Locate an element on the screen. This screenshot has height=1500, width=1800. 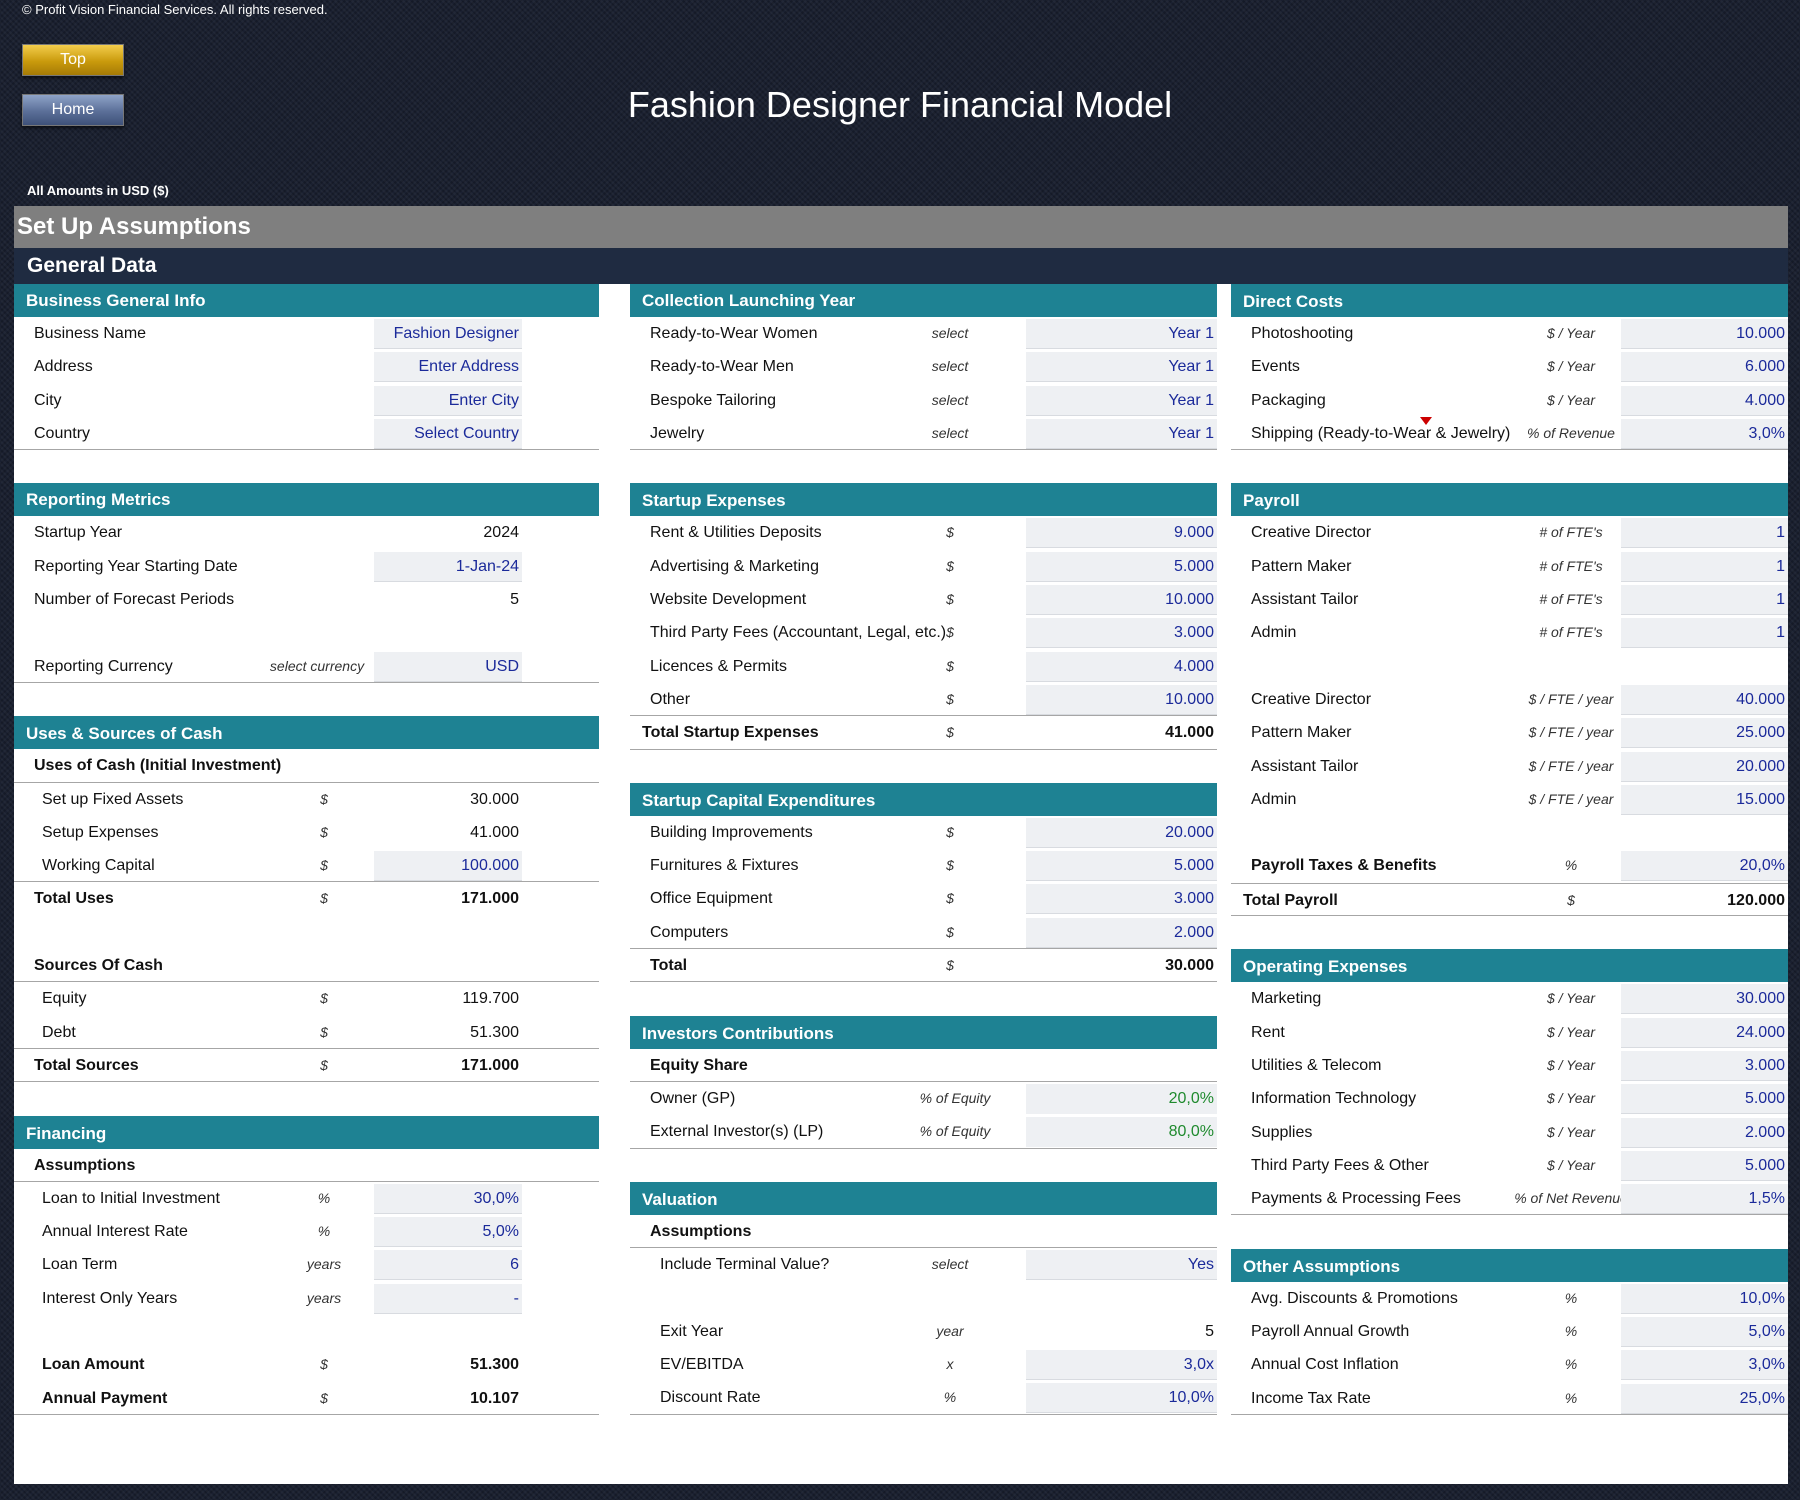
value-cell: - is located at coordinates (448, 1298).